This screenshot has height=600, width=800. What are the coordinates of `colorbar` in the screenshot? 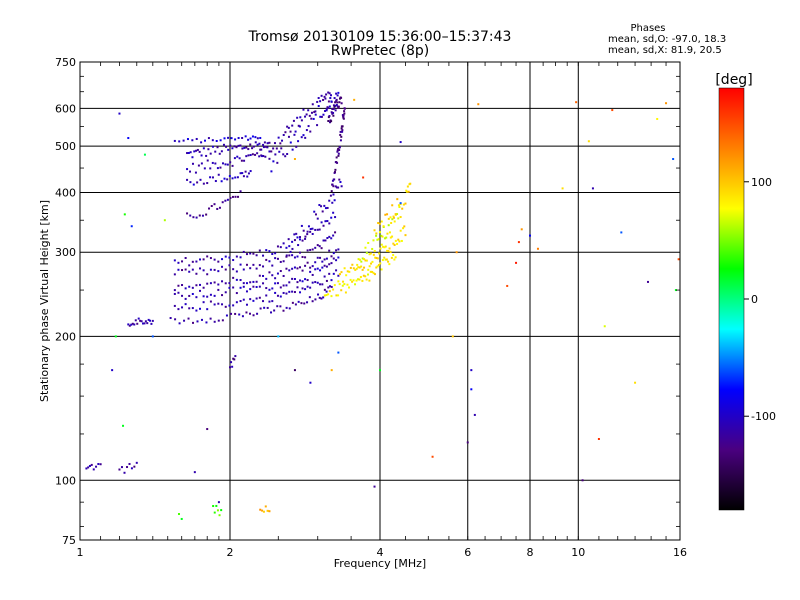 It's located at (731, 299).